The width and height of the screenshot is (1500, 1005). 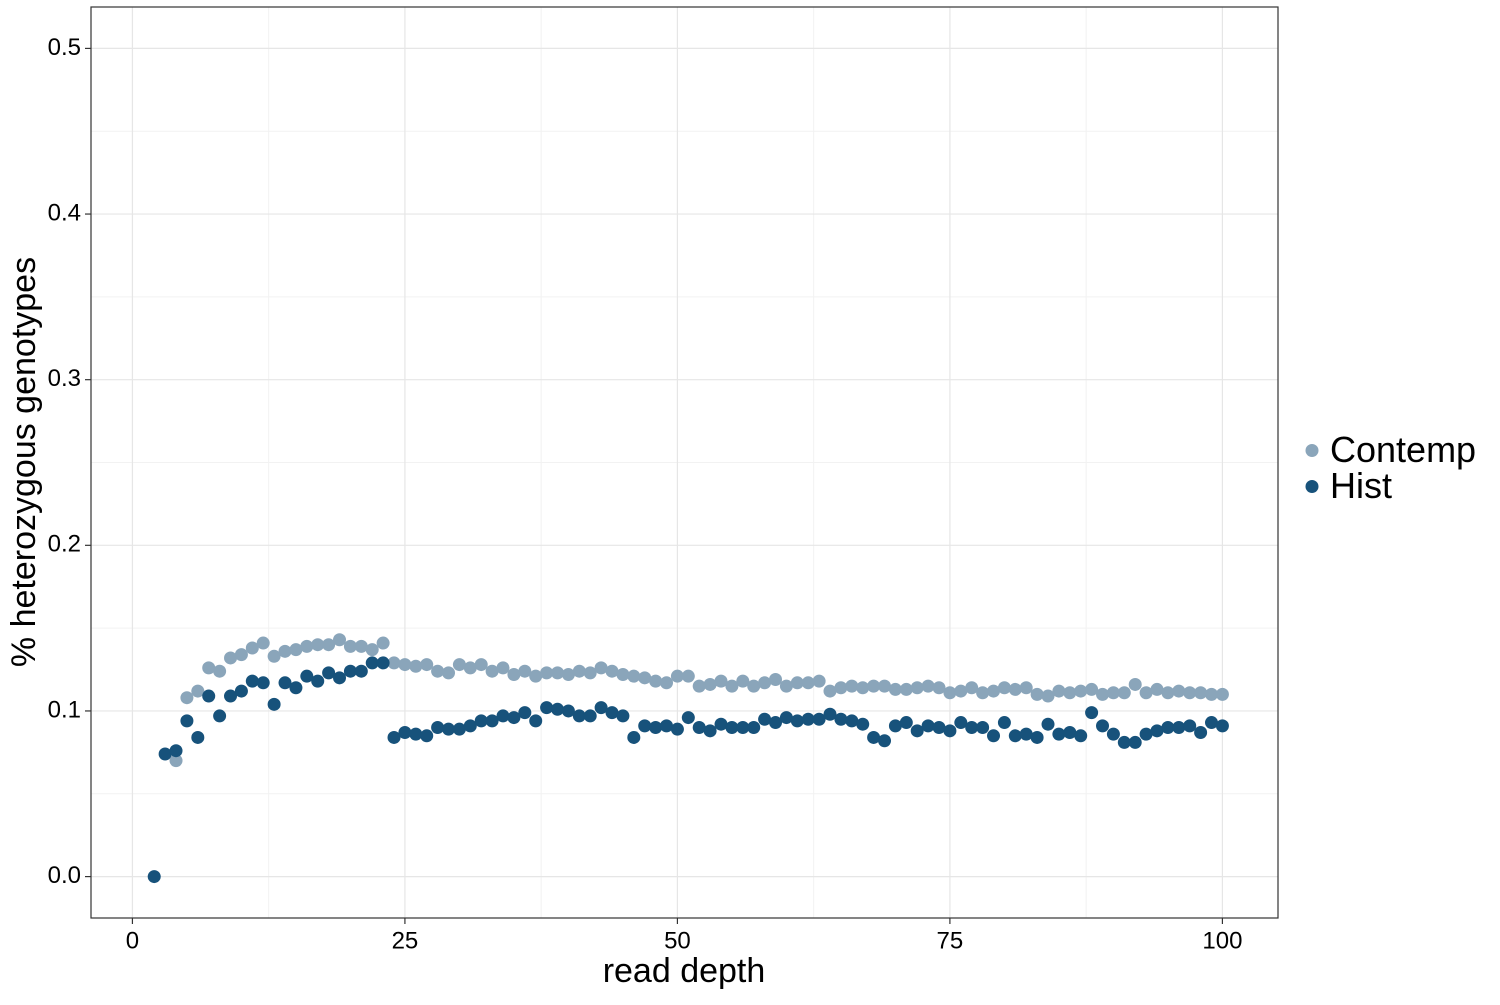 I want to click on y-axis-title: % heterozygous genotypes, so click(x=24, y=462).